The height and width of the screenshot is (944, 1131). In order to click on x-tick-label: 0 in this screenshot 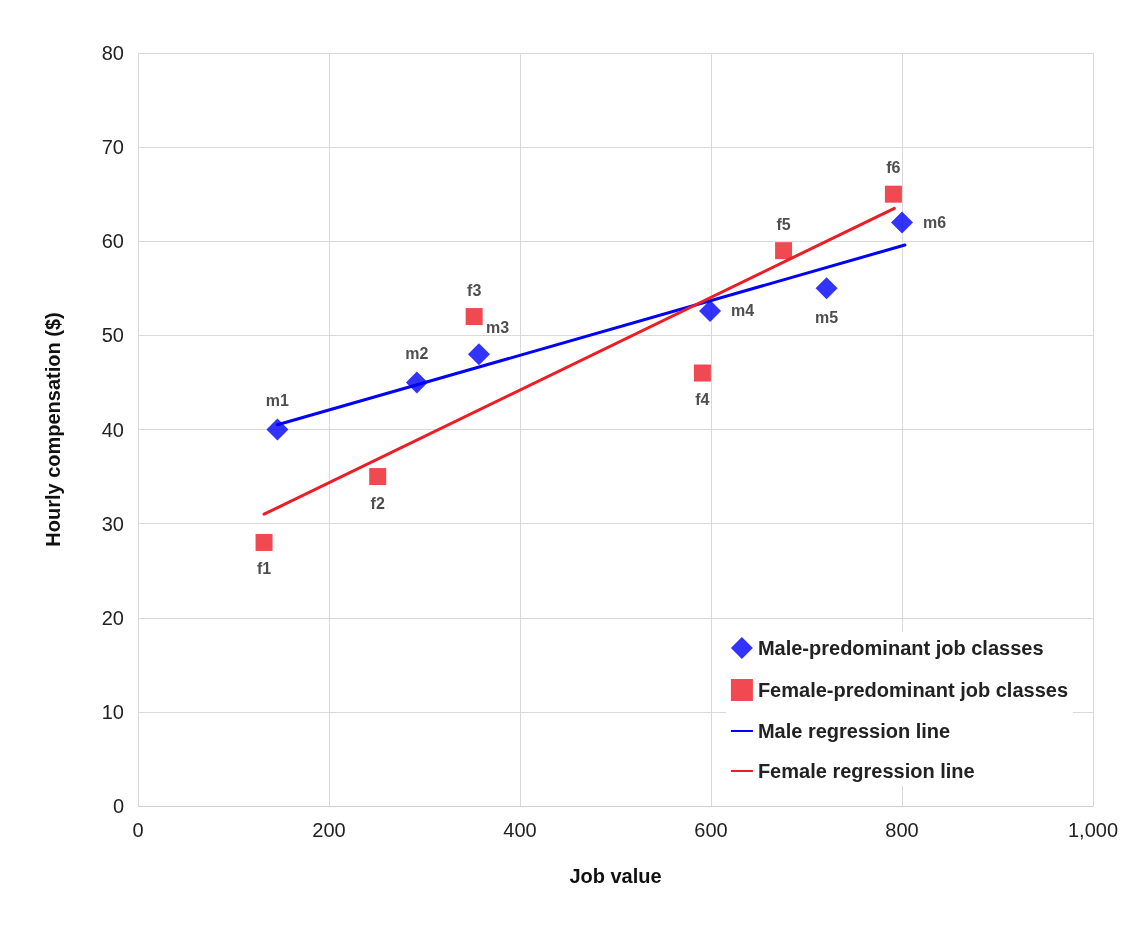, I will do `click(138, 830)`.